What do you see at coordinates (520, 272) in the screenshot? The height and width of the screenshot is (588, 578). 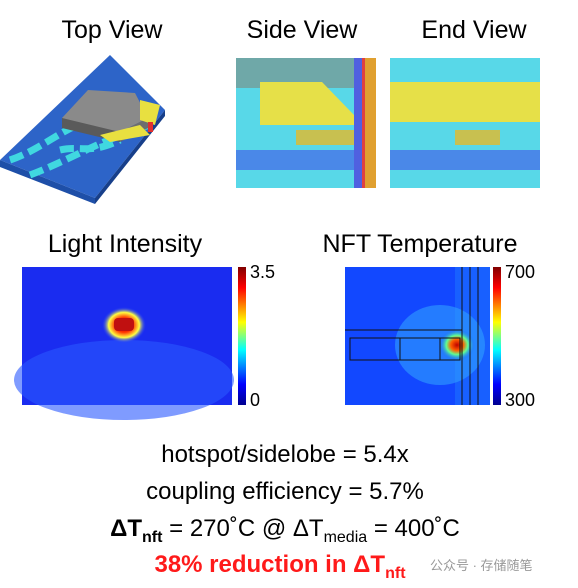 I see `colorbar-max: 700` at bounding box center [520, 272].